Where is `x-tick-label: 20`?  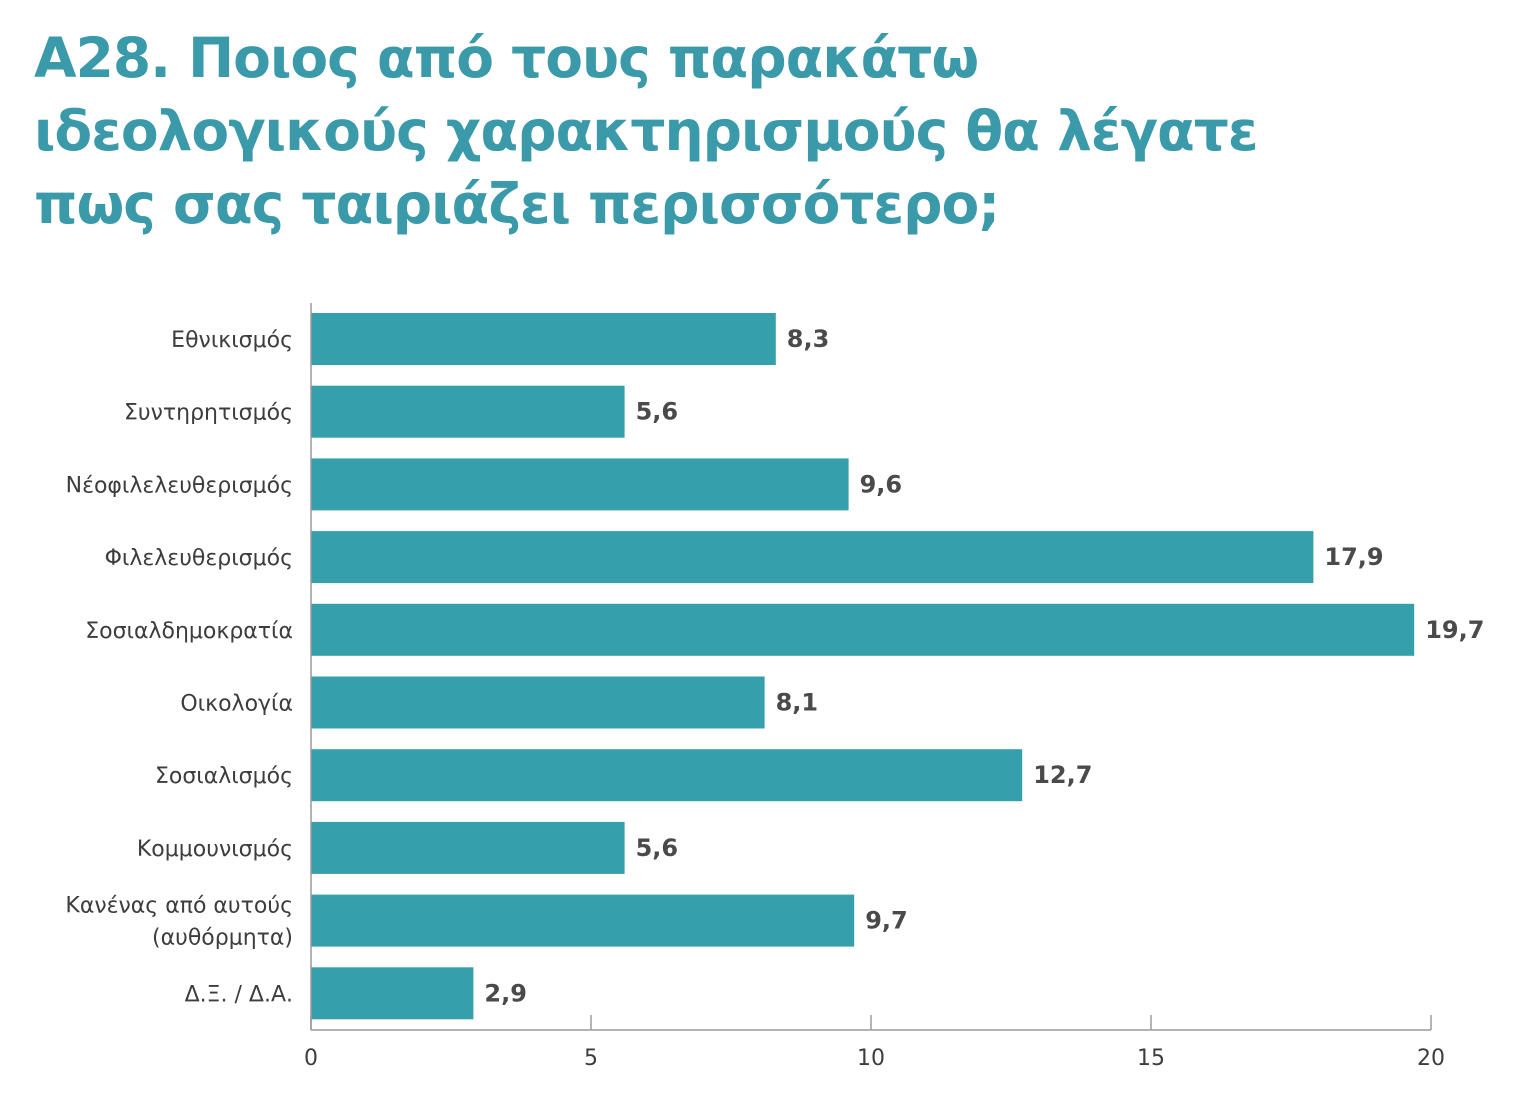
x-tick-label: 20 is located at coordinates (1431, 1058).